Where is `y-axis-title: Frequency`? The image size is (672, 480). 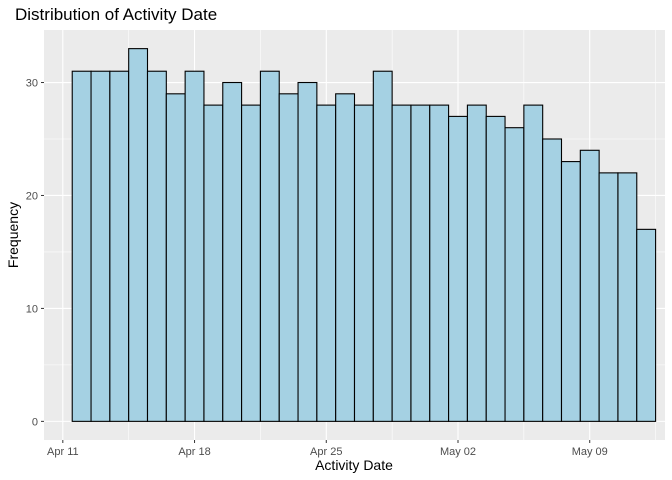 y-axis-title: Frequency is located at coordinates (13, 235).